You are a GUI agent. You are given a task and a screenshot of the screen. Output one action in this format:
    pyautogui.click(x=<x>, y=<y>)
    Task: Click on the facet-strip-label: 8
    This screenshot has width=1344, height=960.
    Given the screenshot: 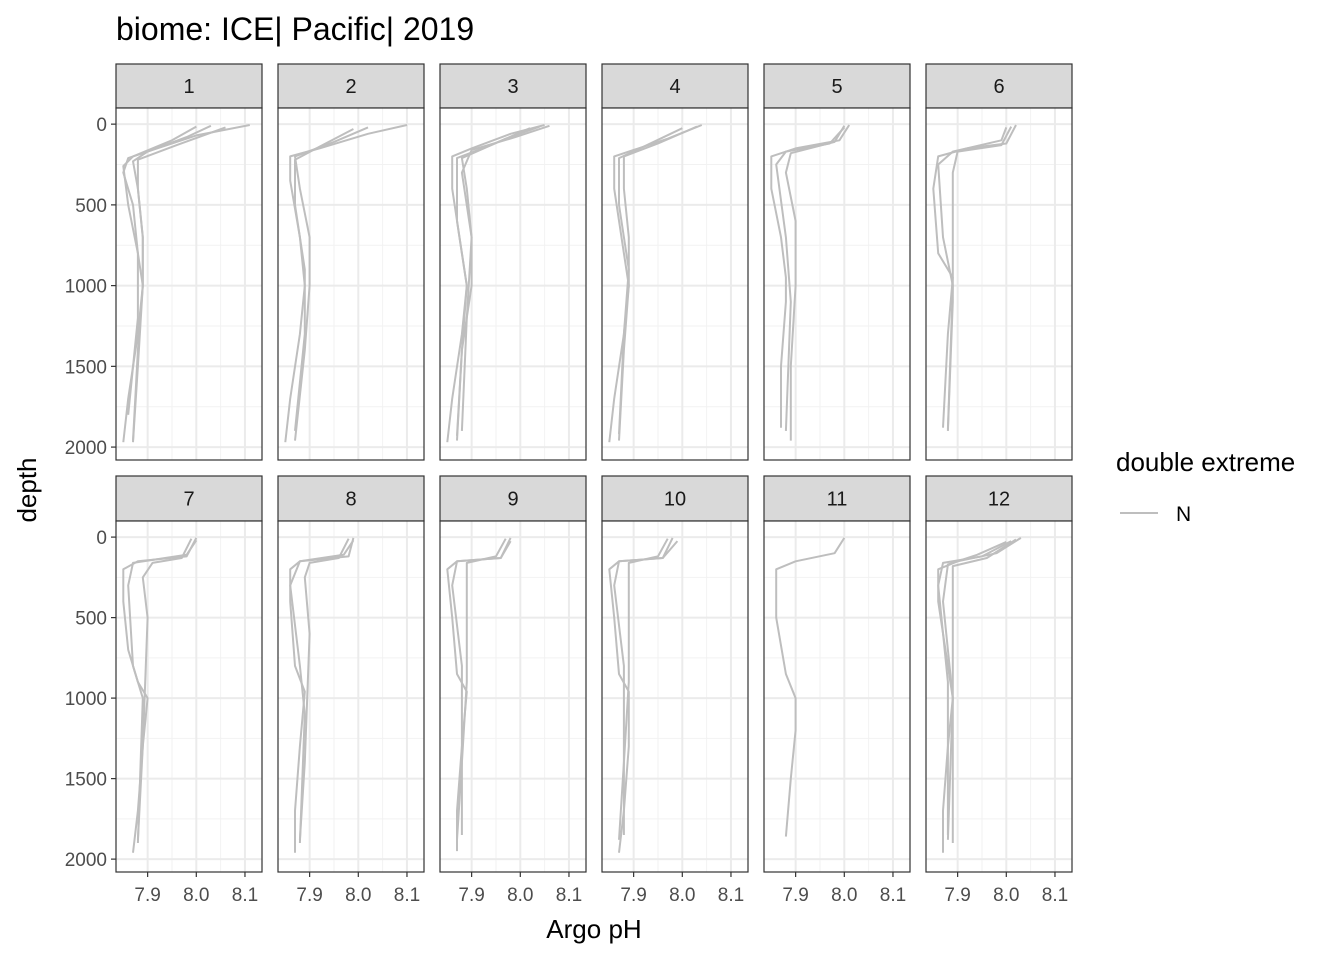 What is the action you would take?
    pyautogui.click(x=350, y=500)
    